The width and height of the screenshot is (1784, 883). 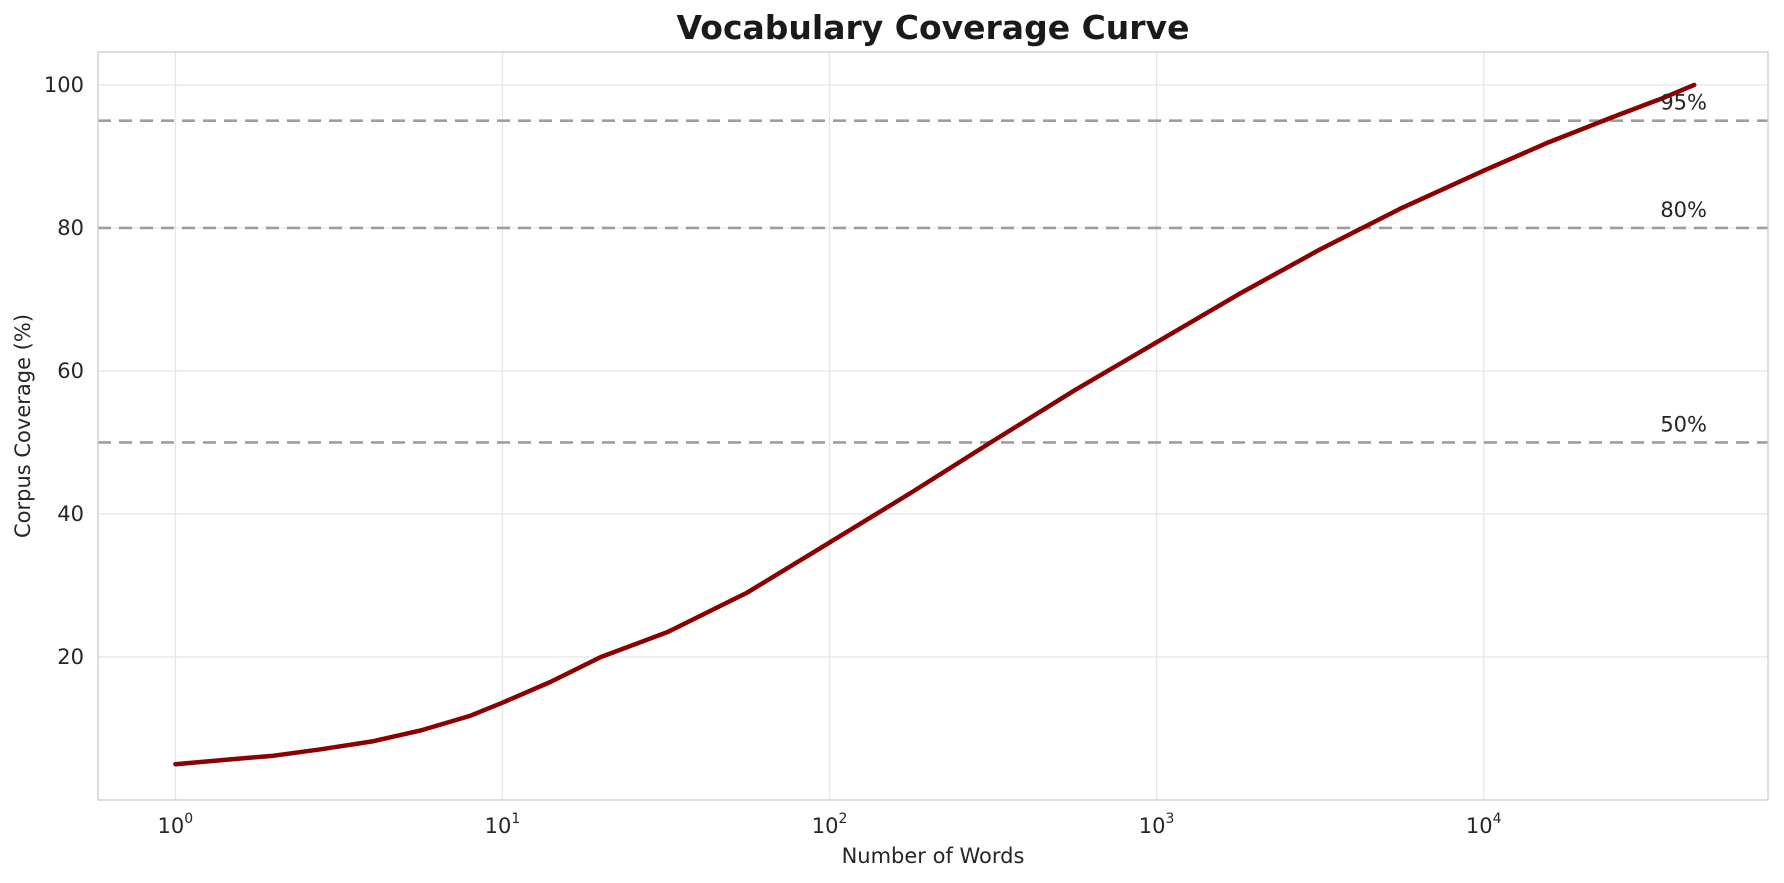 What do you see at coordinates (70, 228) in the screenshot?
I see `y-tick-label: 80` at bounding box center [70, 228].